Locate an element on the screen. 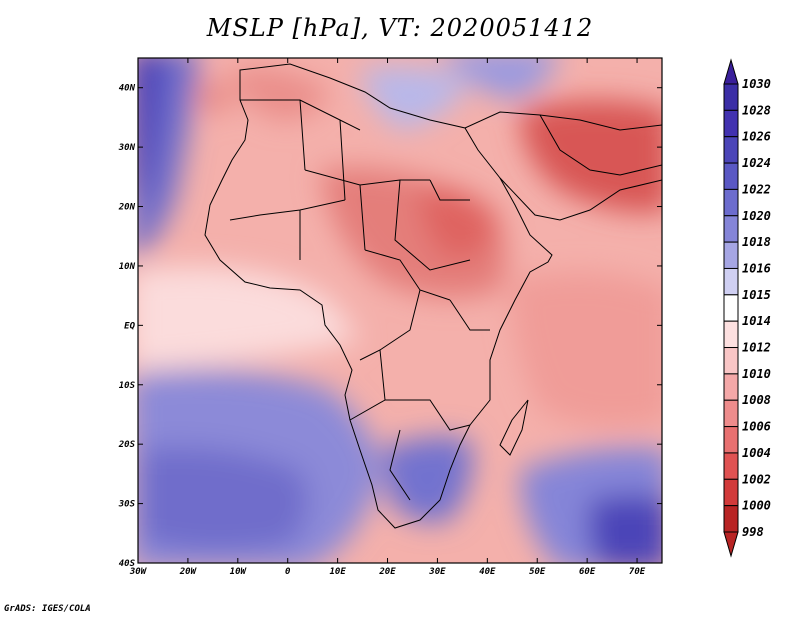 The width and height of the screenshot is (800, 618). lon-tick-label: 30E is located at coordinates (437, 572).